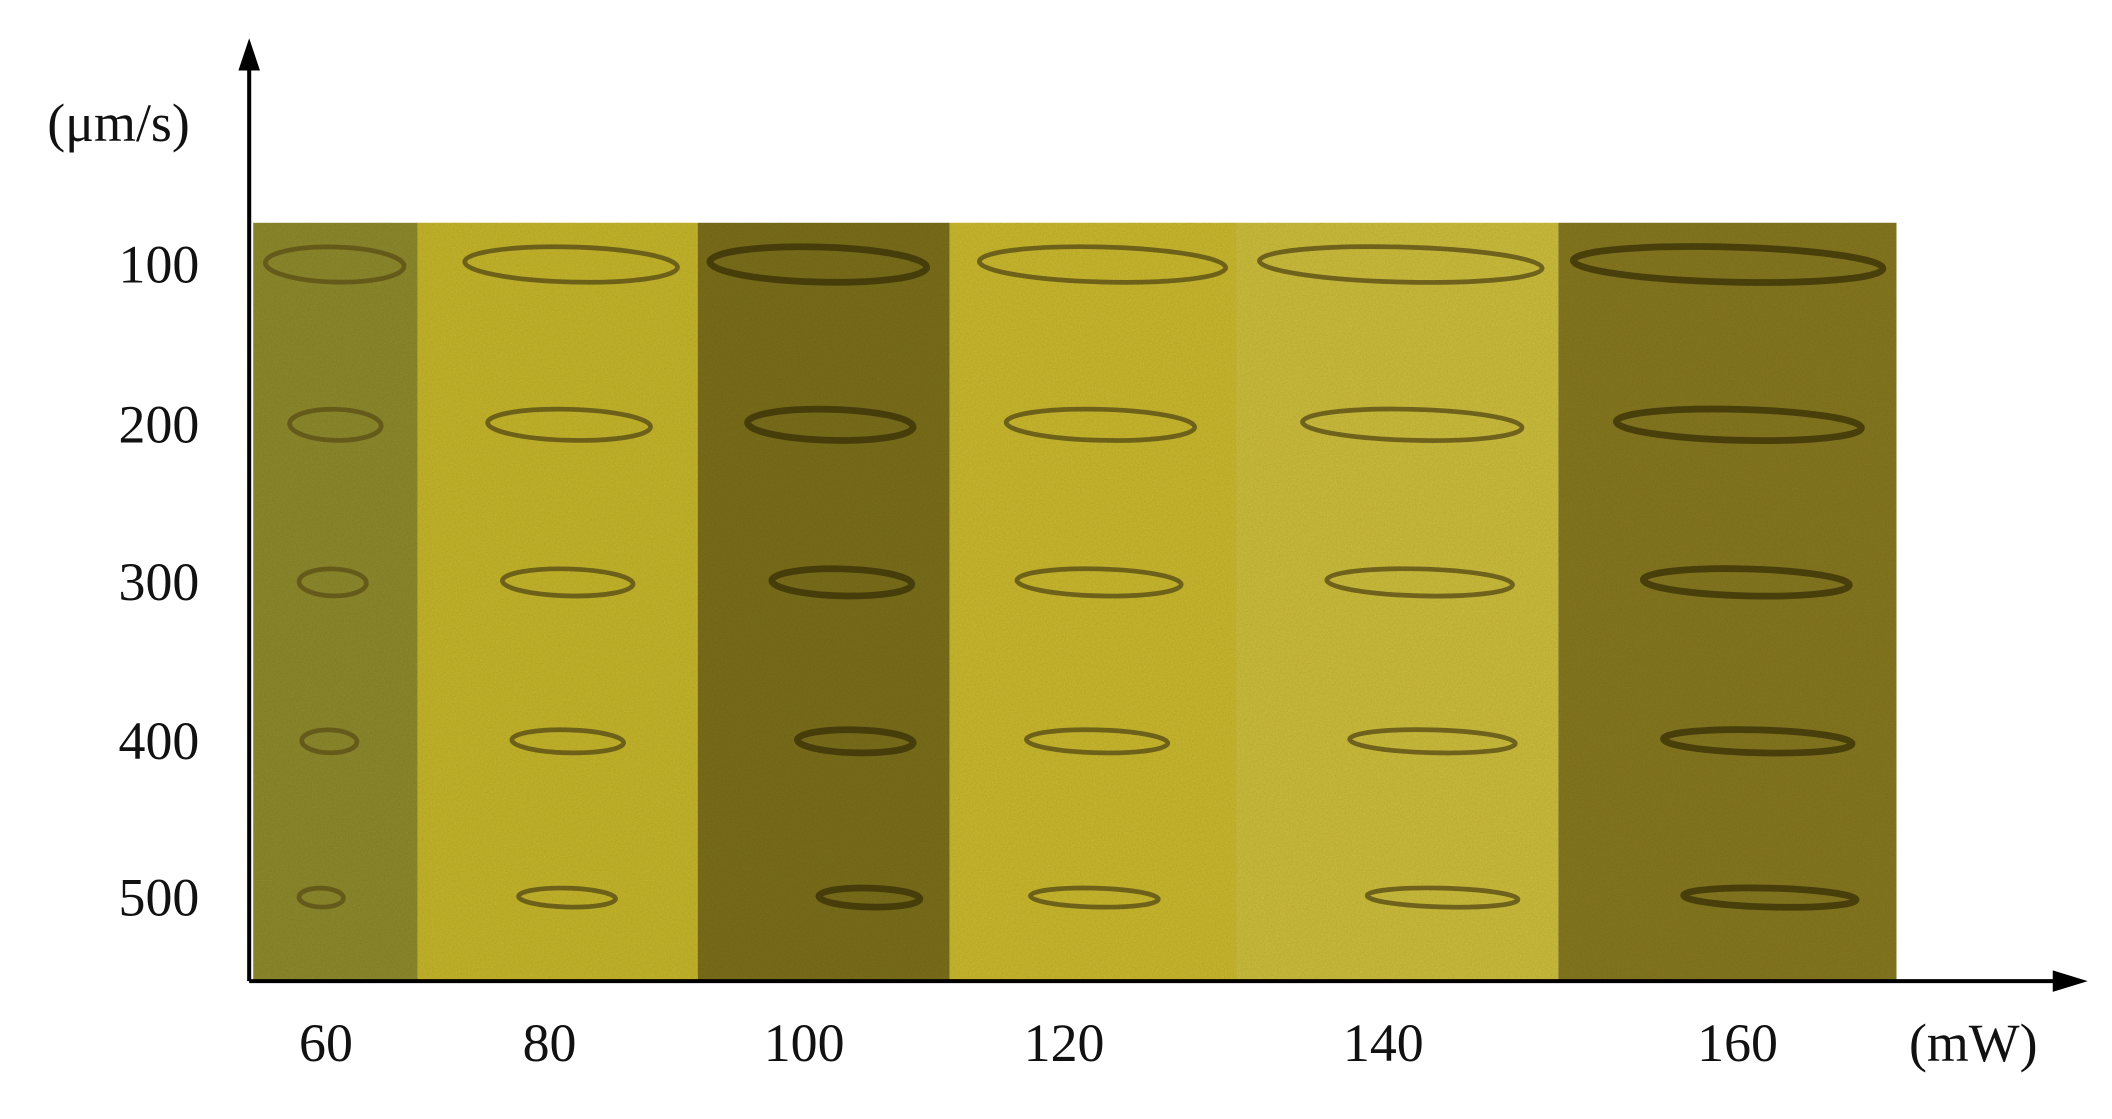 The width and height of the screenshot is (2112, 1119). Describe the element at coordinates (159, 425) in the screenshot. I see `y-tick-label: 200` at that location.